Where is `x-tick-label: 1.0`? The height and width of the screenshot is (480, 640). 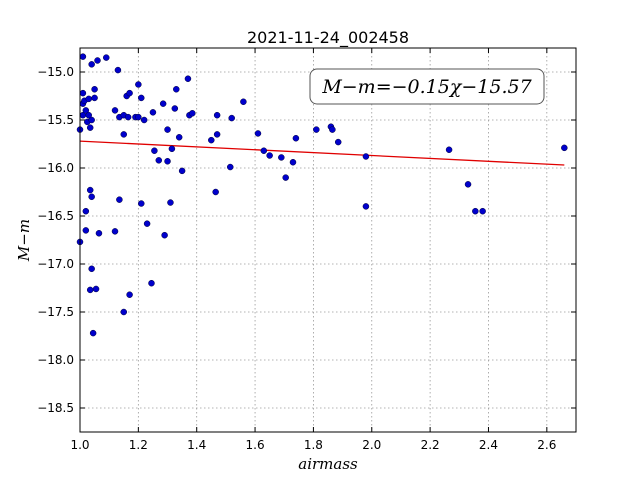 x-tick-label: 1.0 is located at coordinates (79, 445).